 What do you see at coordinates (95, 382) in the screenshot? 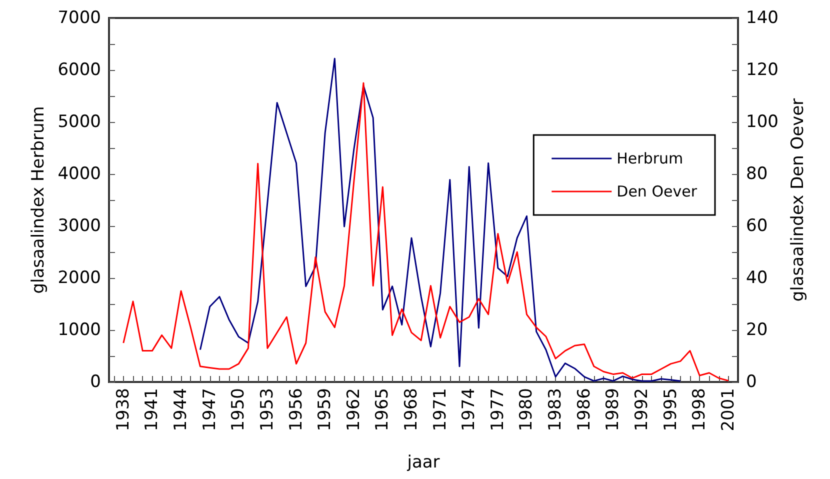
I see `y-tick-label: 0` at bounding box center [95, 382].